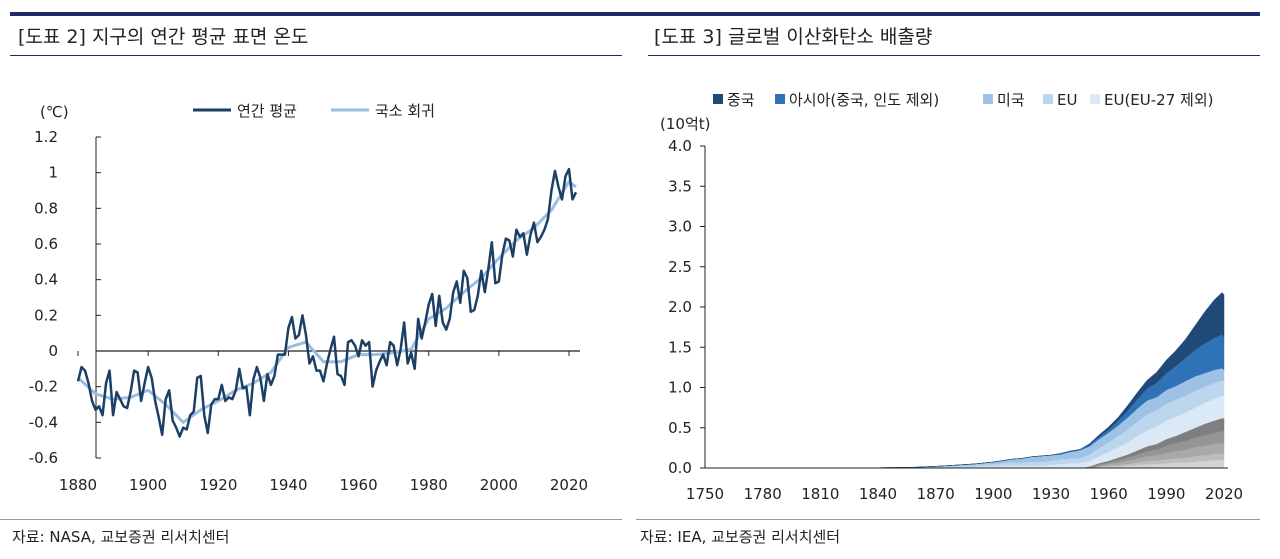 This screenshot has height=559, width=1280. What do you see at coordinates (53, 173) in the screenshot?
I see `left-y-tick-label: 1` at bounding box center [53, 173].